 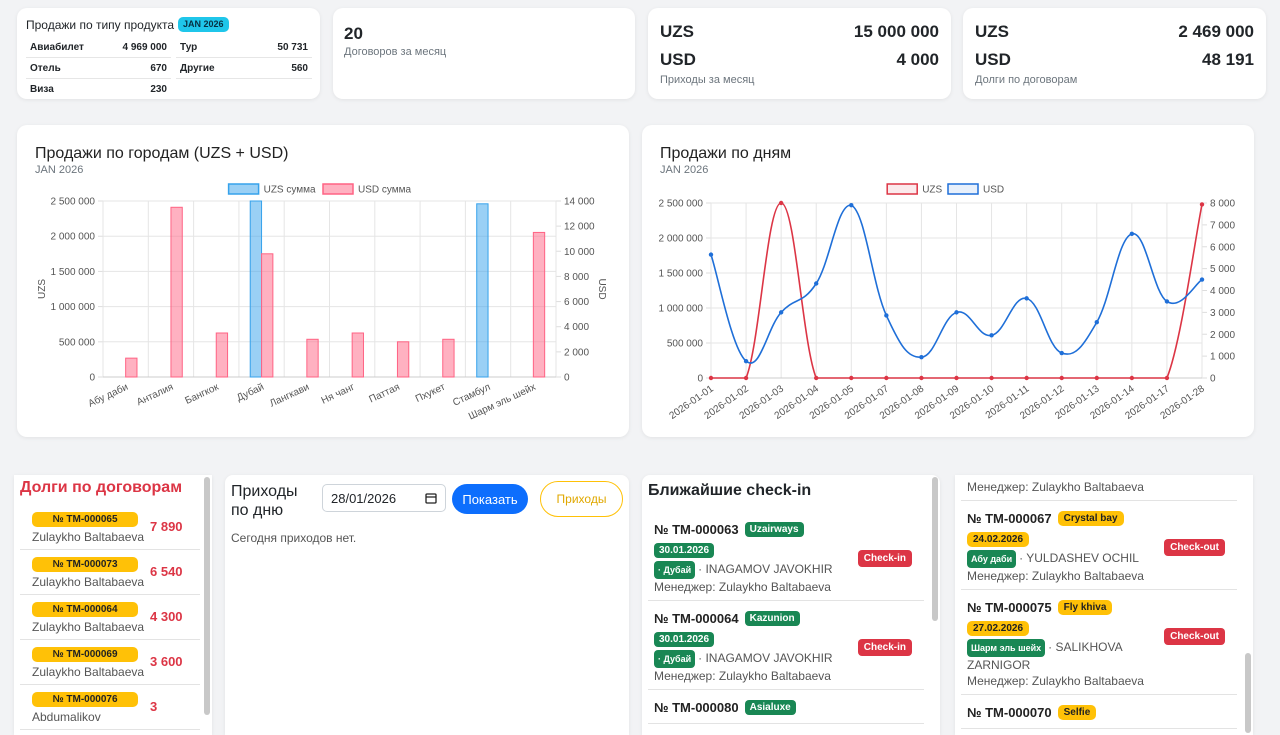 I want to click on y2-axis-label: USD, so click(x=601, y=288).